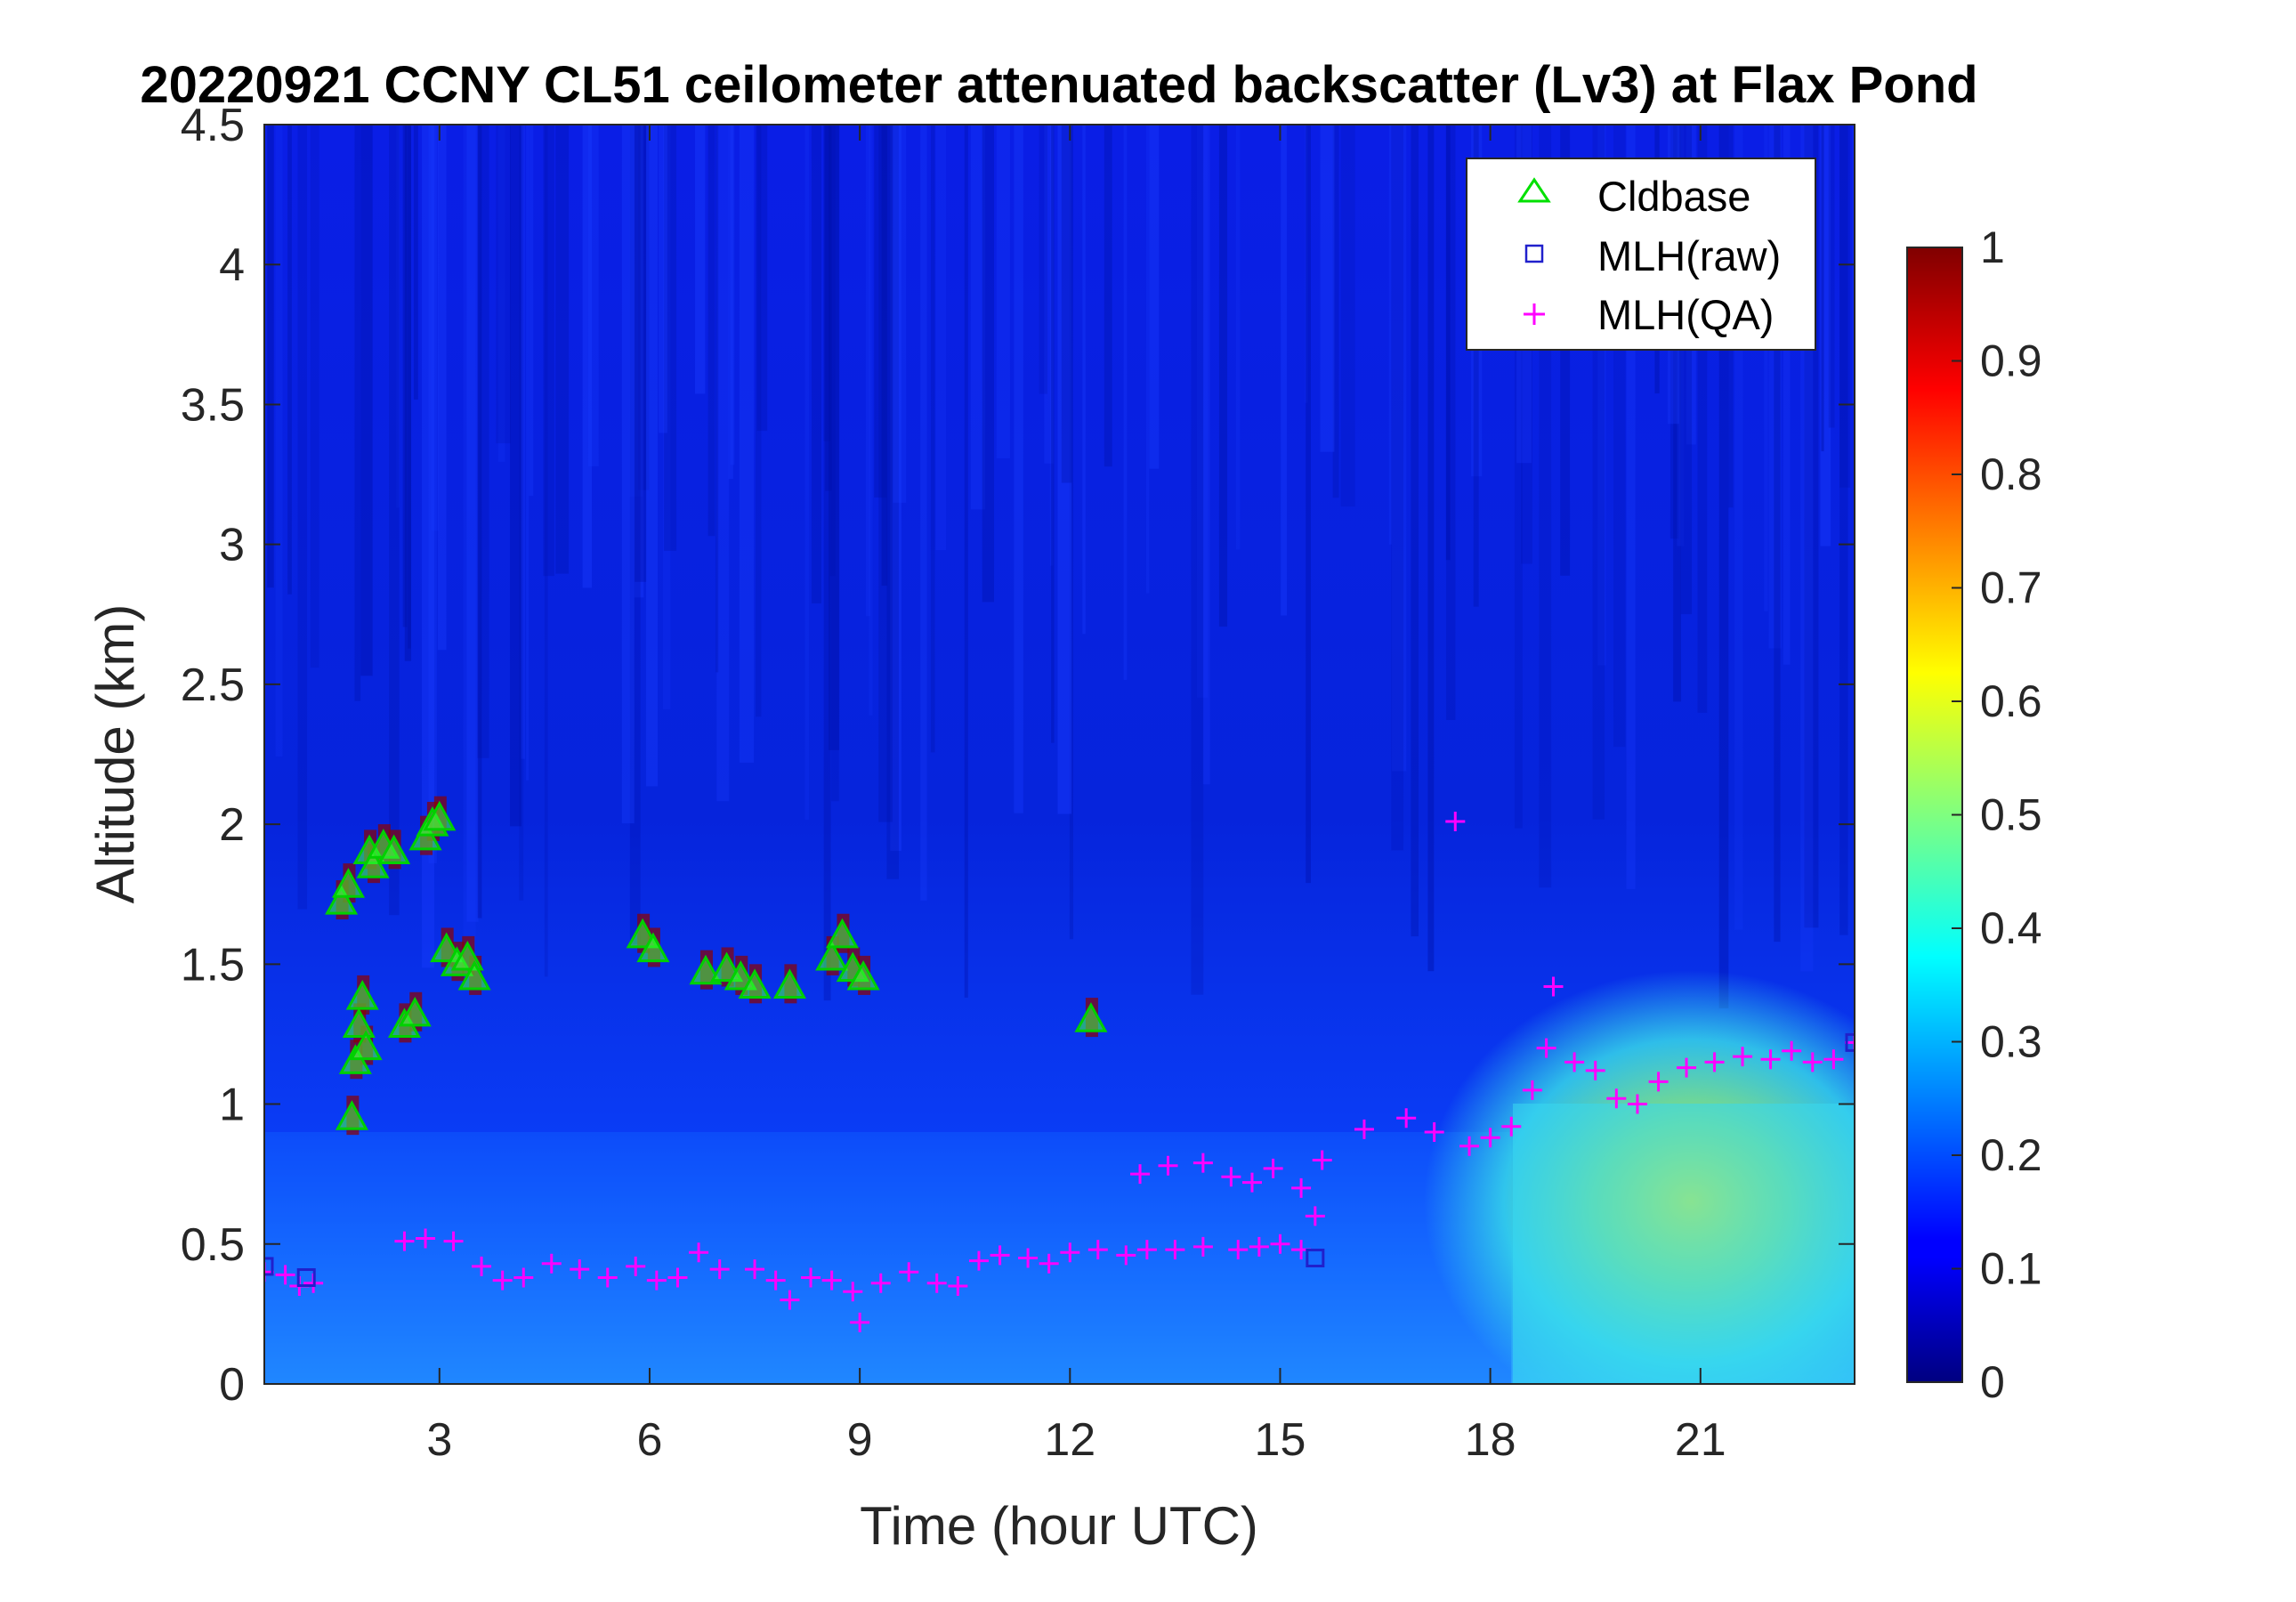 Image resolution: width=2296 pixels, height=1602 pixels. What do you see at coordinates (1992, 247) in the screenshot?
I see `colorbar-tick-label: 1` at bounding box center [1992, 247].